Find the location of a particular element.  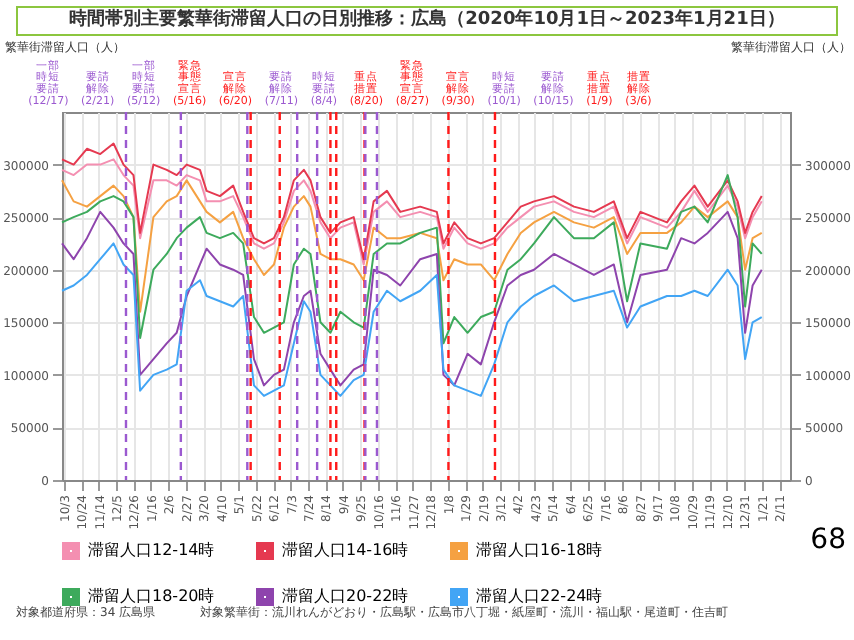

legend-label: 滞留人口12-14時 is located at coordinates (151, 550).